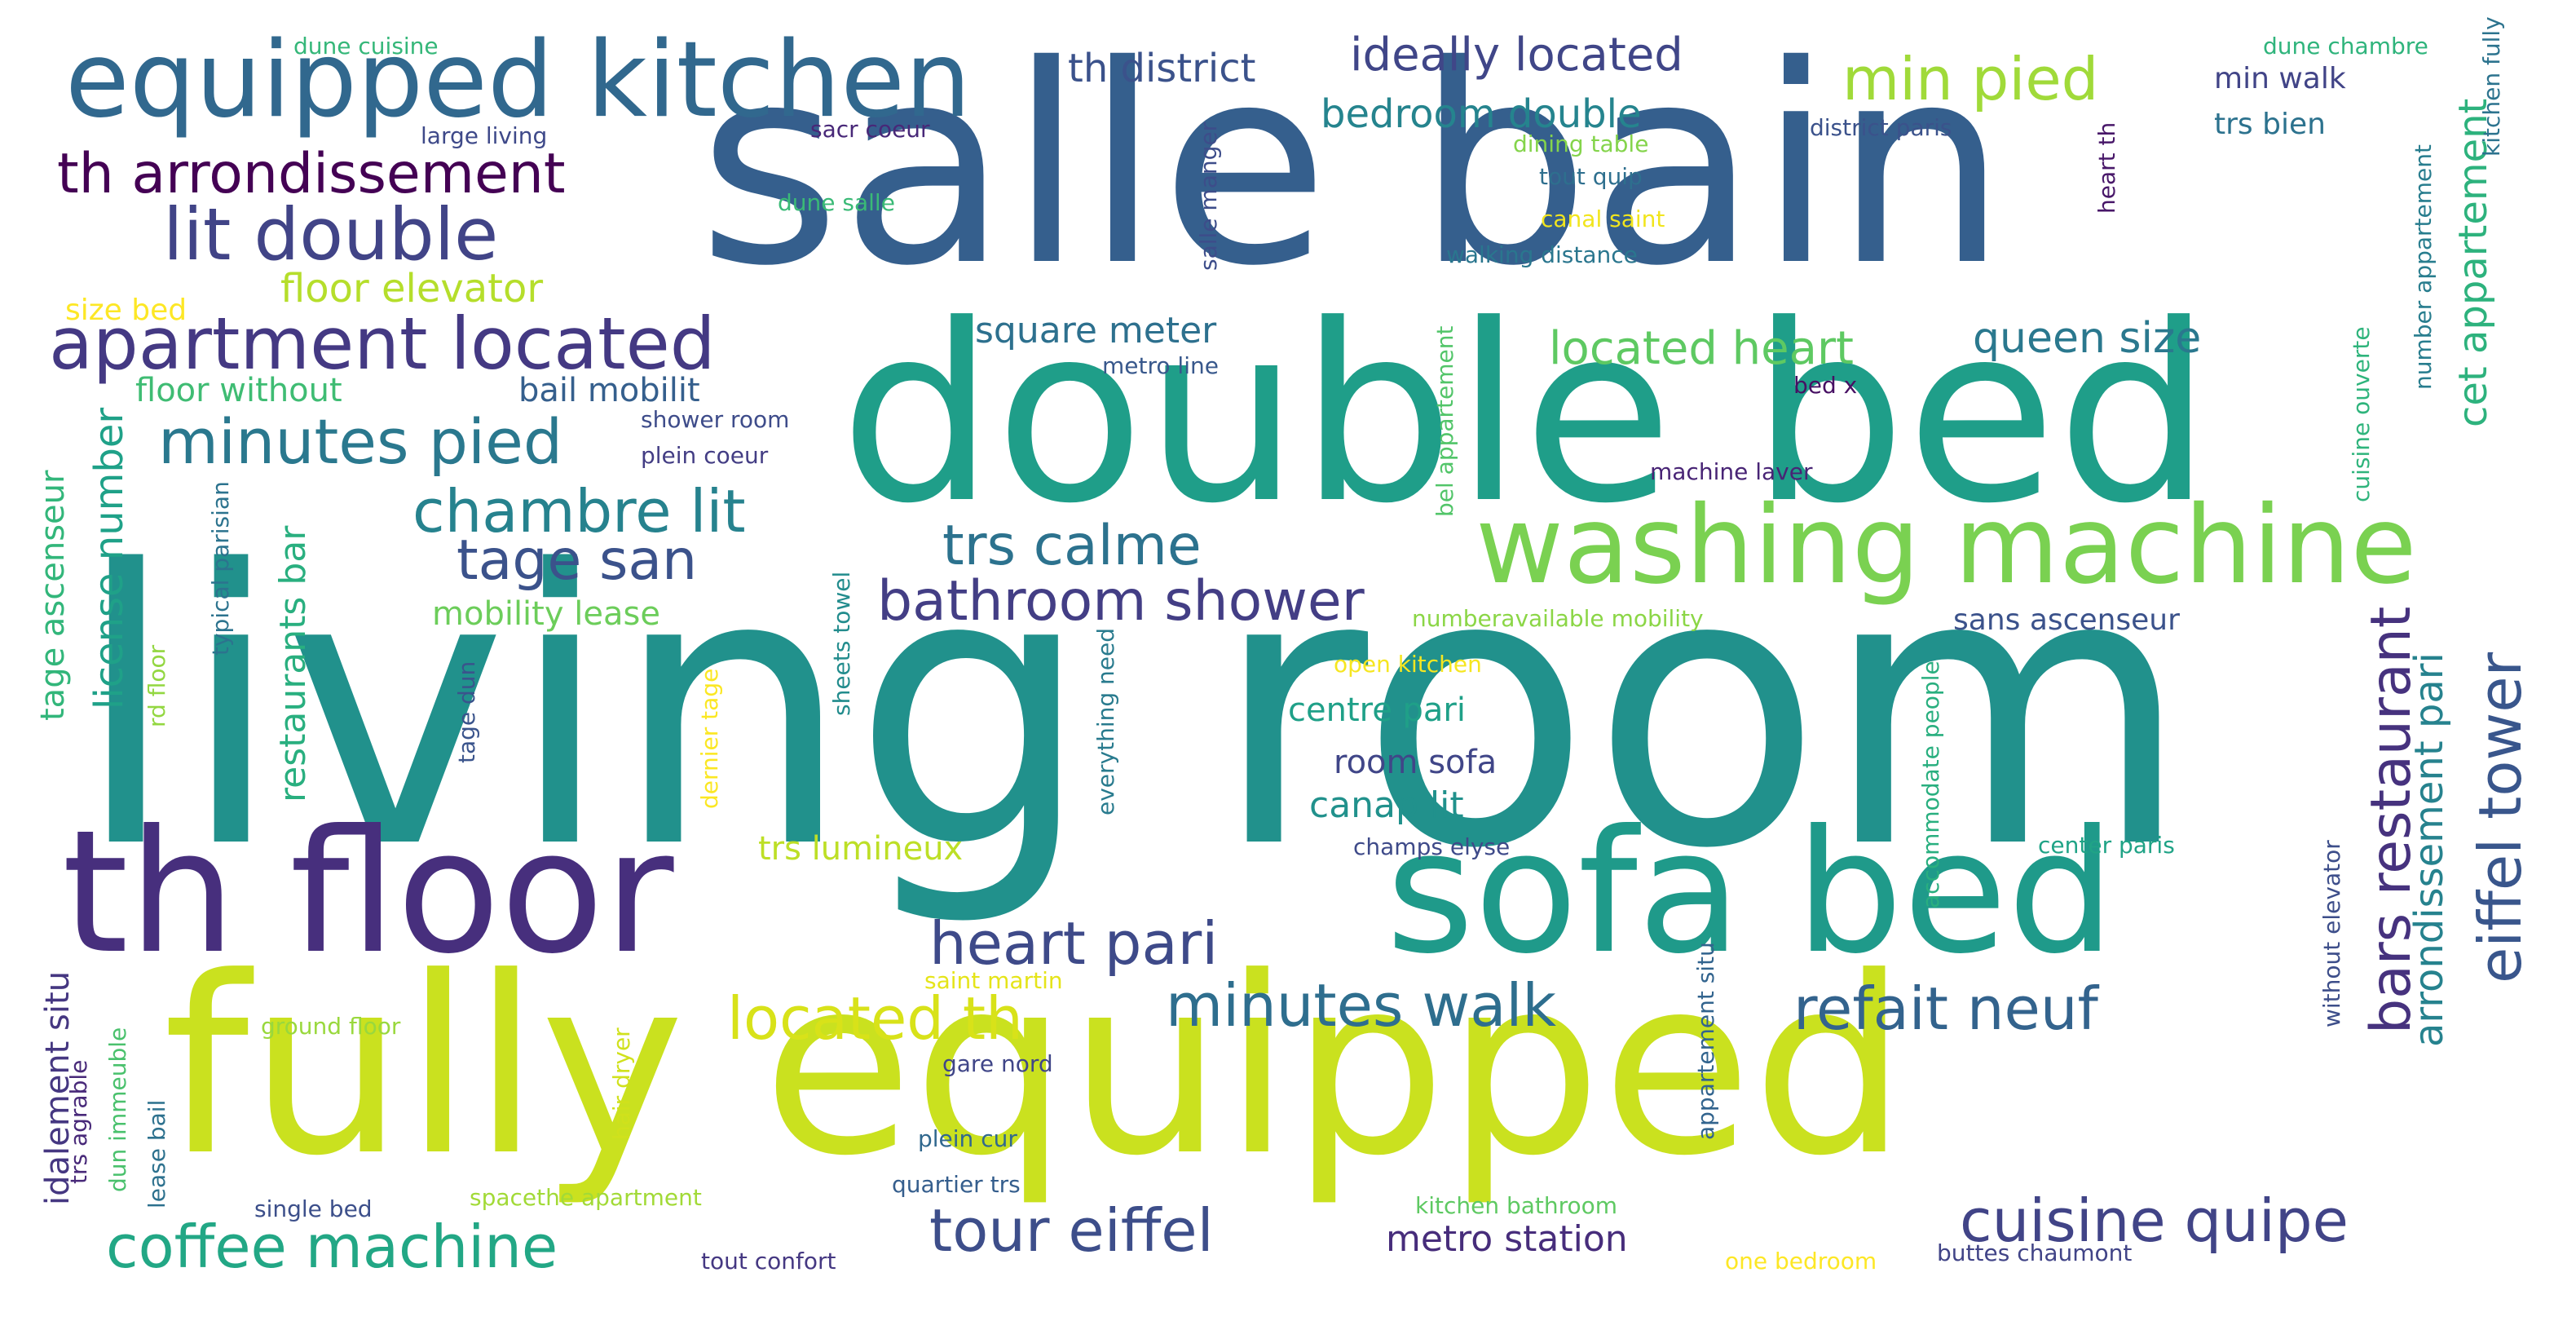 This screenshot has width=2576, height=1321. I want to click on word-dune-cuisine: dune cuisine, so click(366, 47).